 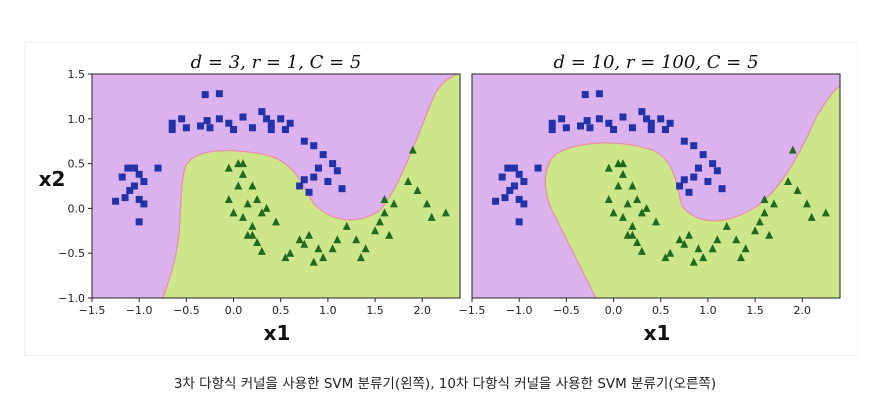 I want to click on x-tick-label-left: −0.5, so click(x=186, y=310).